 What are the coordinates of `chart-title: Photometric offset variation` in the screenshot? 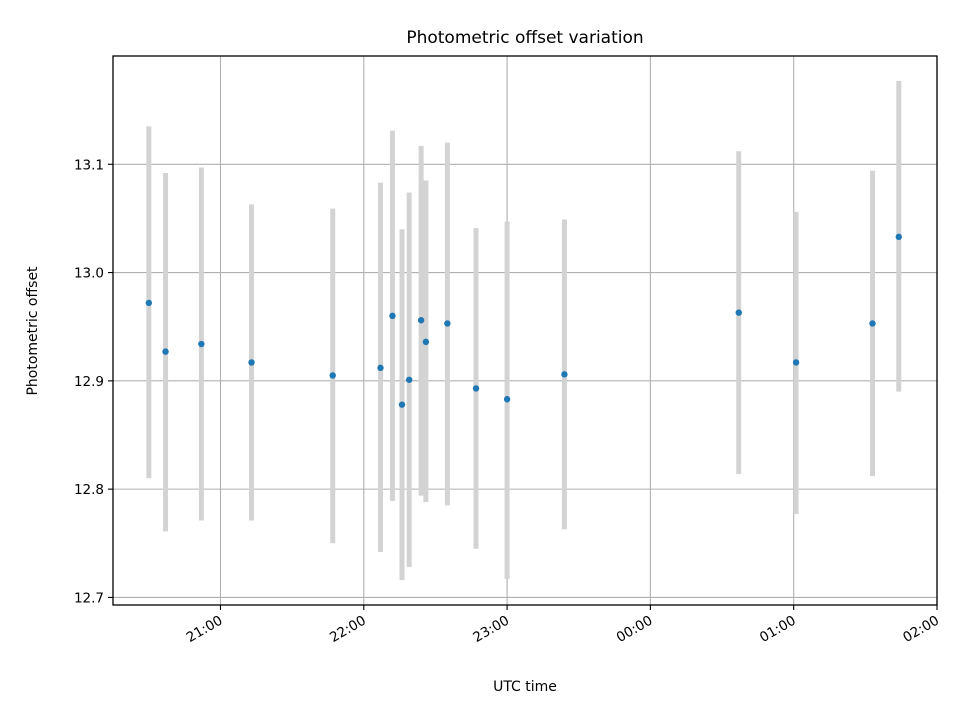 It's located at (524, 38).